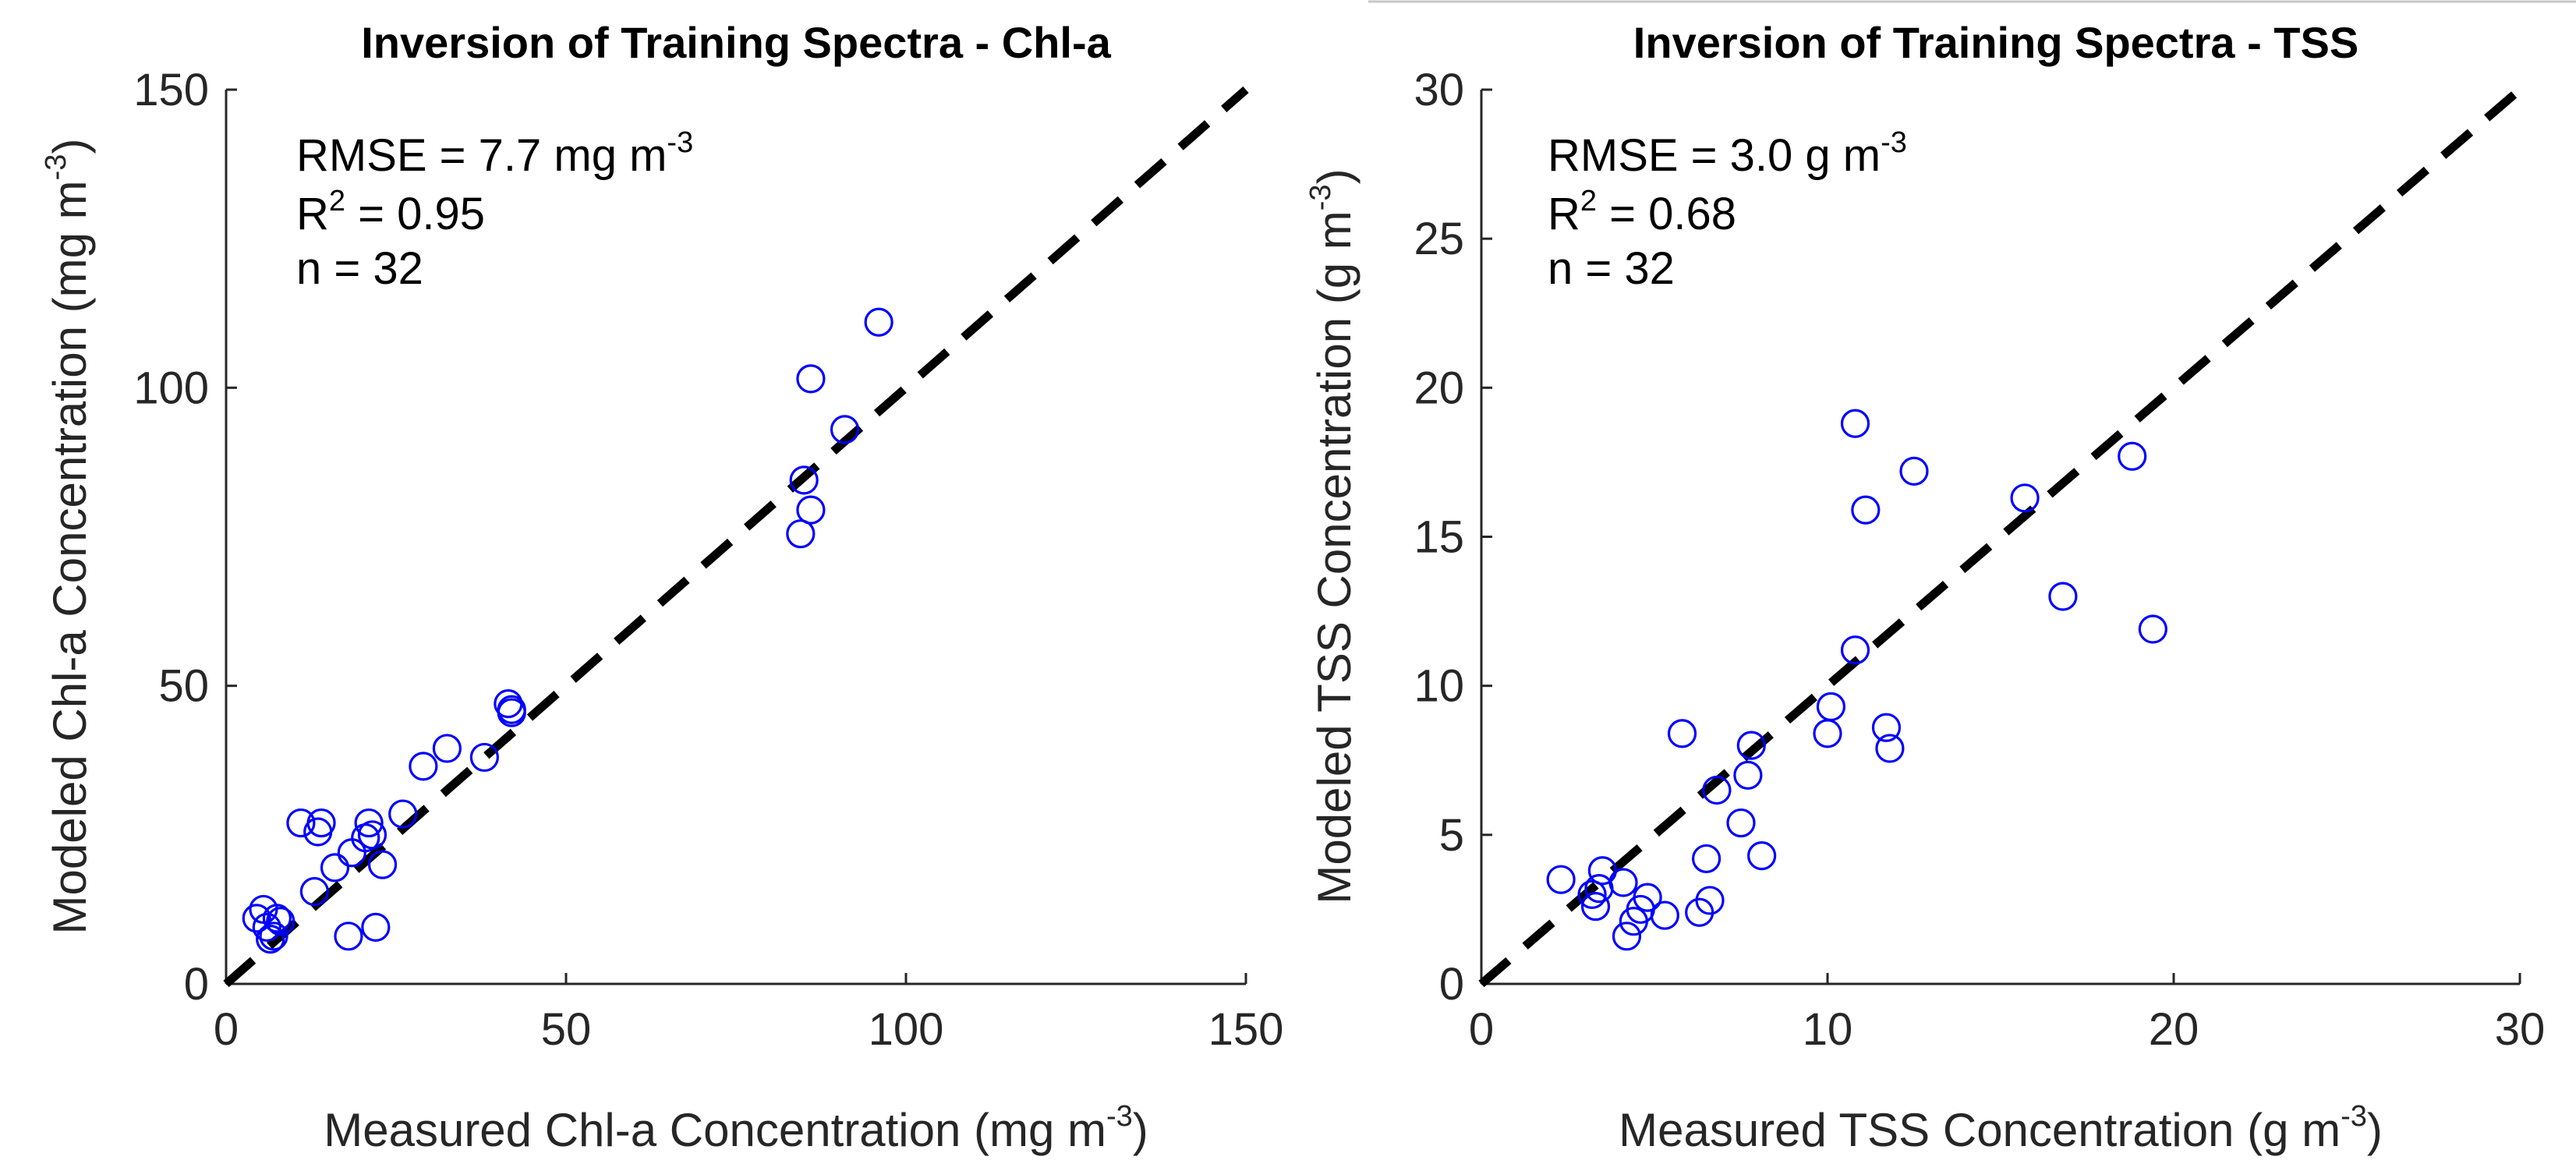 This screenshot has width=2576, height=1171. Describe the element at coordinates (736, 1128) in the screenshot. I see `x-axis-label: Measured Chl-a Concentration (mg m-3)` at that location.